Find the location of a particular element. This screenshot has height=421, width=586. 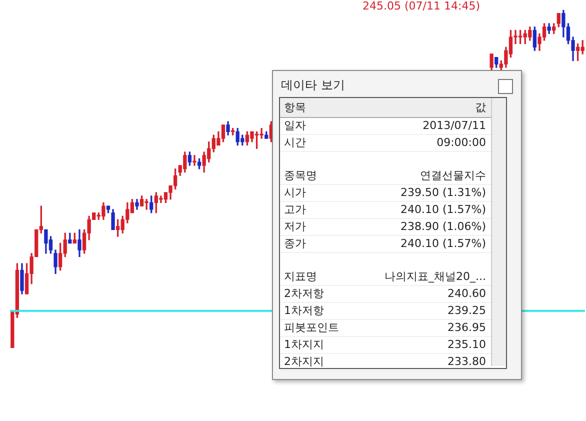

text: 1차지지 235.10 is located at coordinates (385, 344).